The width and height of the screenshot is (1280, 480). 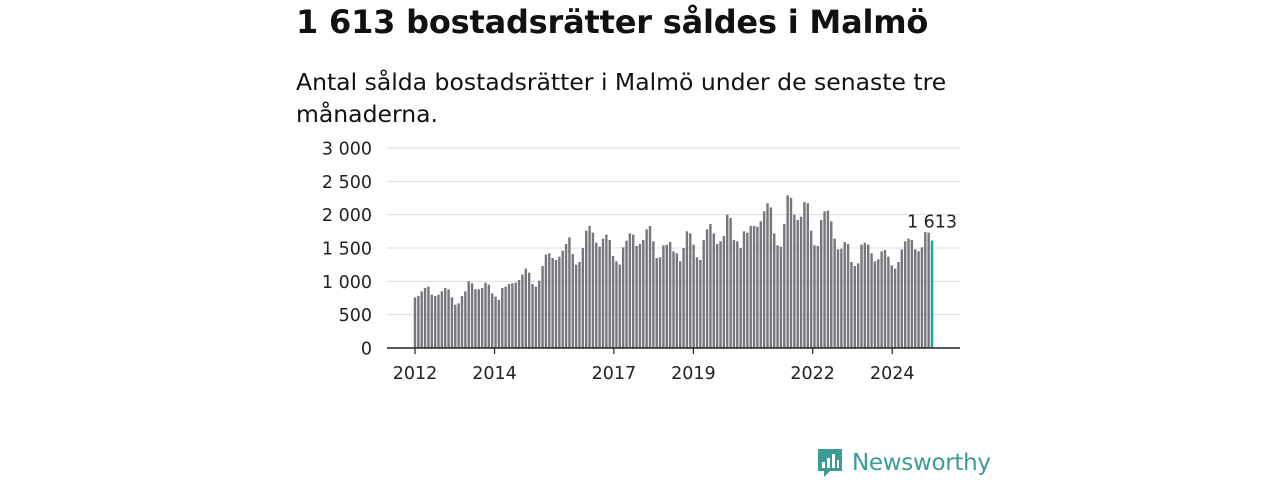 What do you see at coordinates (693, 374) in the screenshot?
I see `x-tick-label: 2019` at bounding box center [693, 374].